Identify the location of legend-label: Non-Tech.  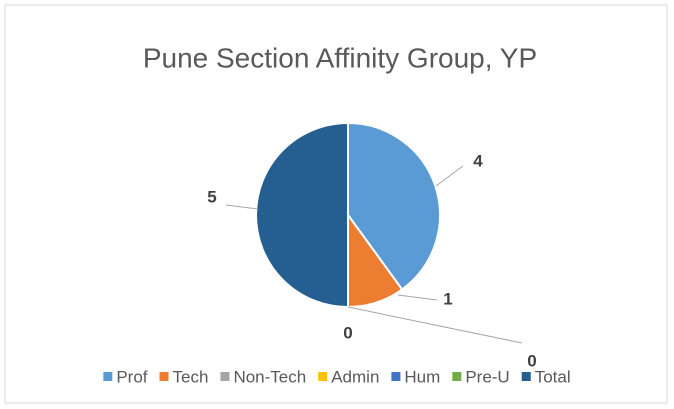
(269, 376).